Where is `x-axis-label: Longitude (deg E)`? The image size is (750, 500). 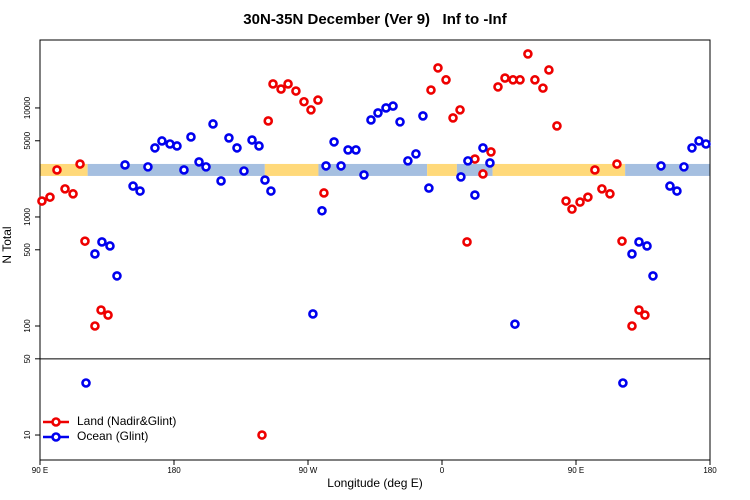
x-axis-label: Longitude (deg E) is located at coordinates (374, 483).